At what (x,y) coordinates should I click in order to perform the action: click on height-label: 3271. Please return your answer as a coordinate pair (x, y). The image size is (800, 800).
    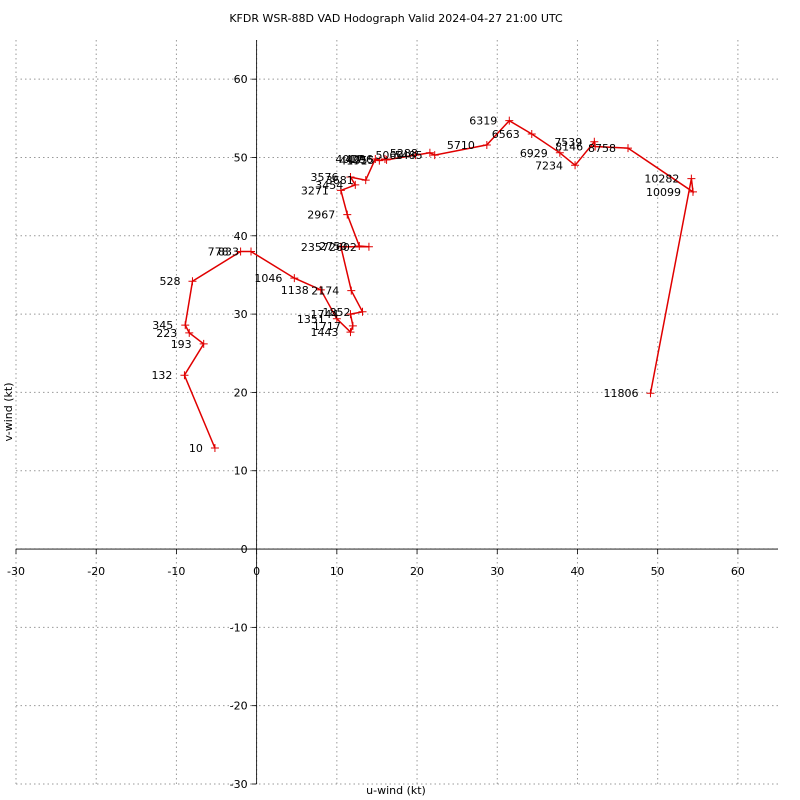
    Looking at the image, I should click on (315, 190).